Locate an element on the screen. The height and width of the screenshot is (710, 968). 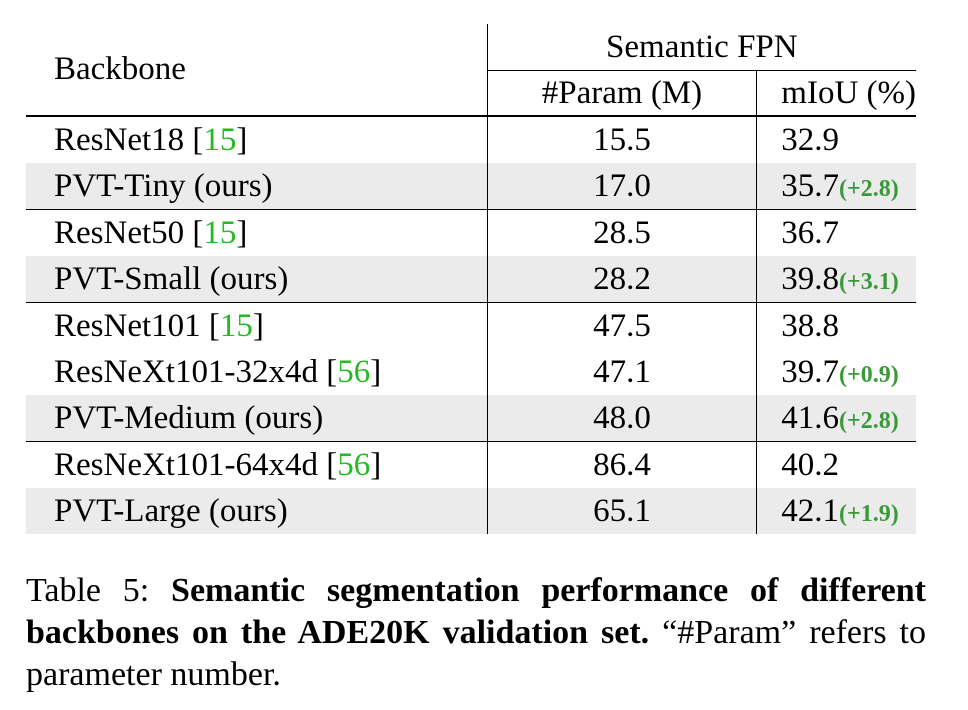
backbone-name: ResNeXt101-64x4d is located at coordinates (190, 464).